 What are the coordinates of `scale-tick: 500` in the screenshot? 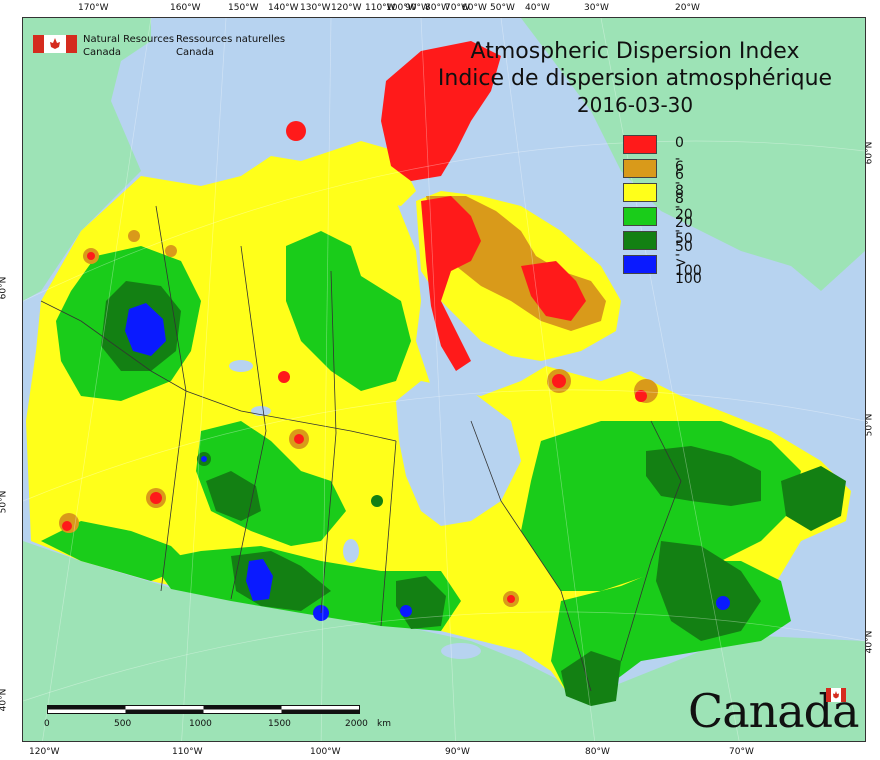 It's located at (123, 724).